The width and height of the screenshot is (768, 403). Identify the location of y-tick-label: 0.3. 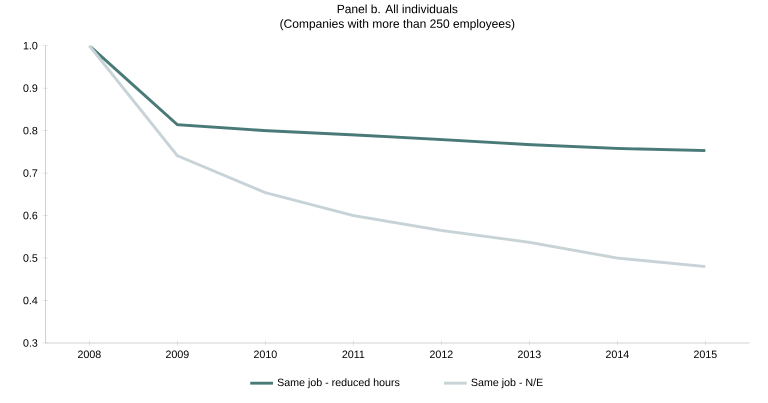
(30, 343).